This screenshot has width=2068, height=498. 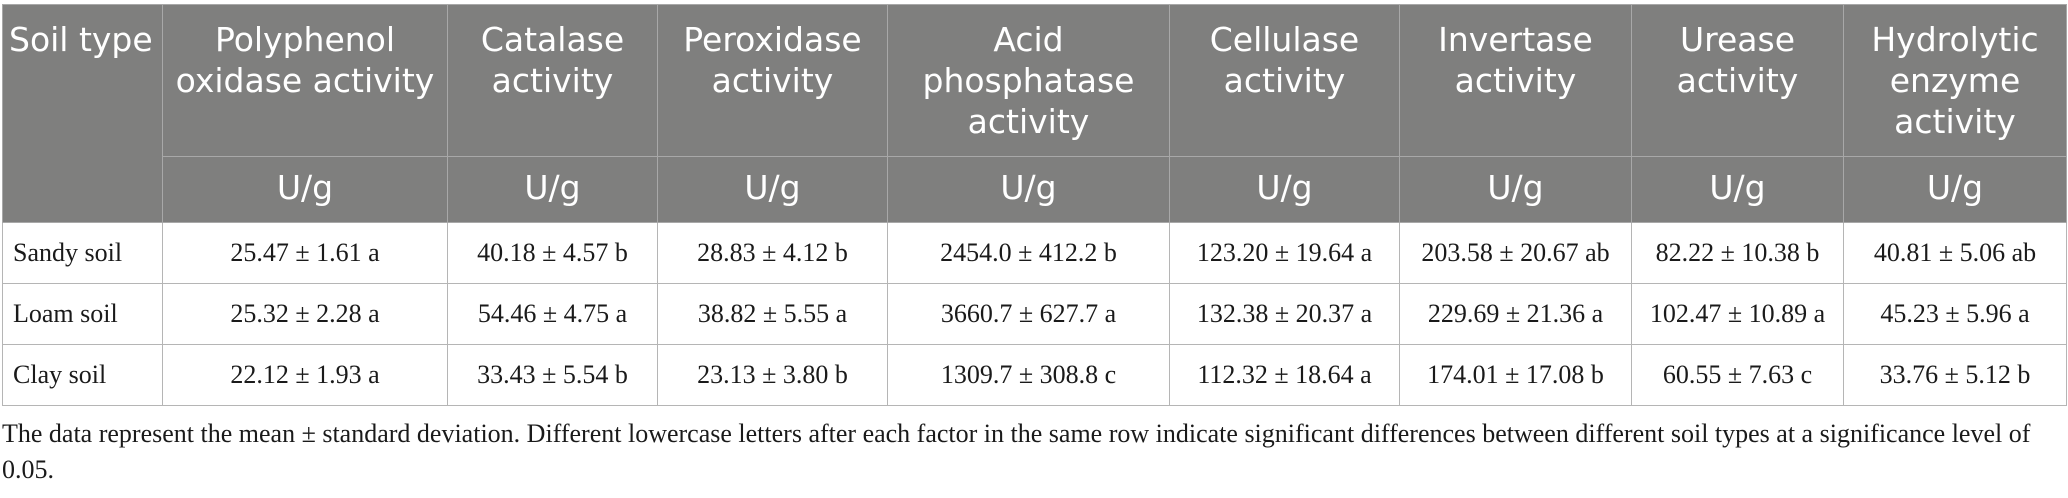 I want to click on col-header-invertase: Invertase activity, so click(x=1515, y=80).